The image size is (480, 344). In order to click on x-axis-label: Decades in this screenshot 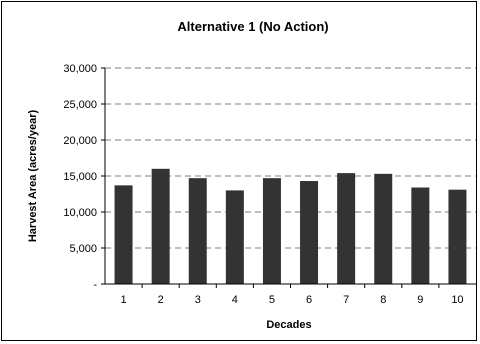, I will do `click(288, 325)`.